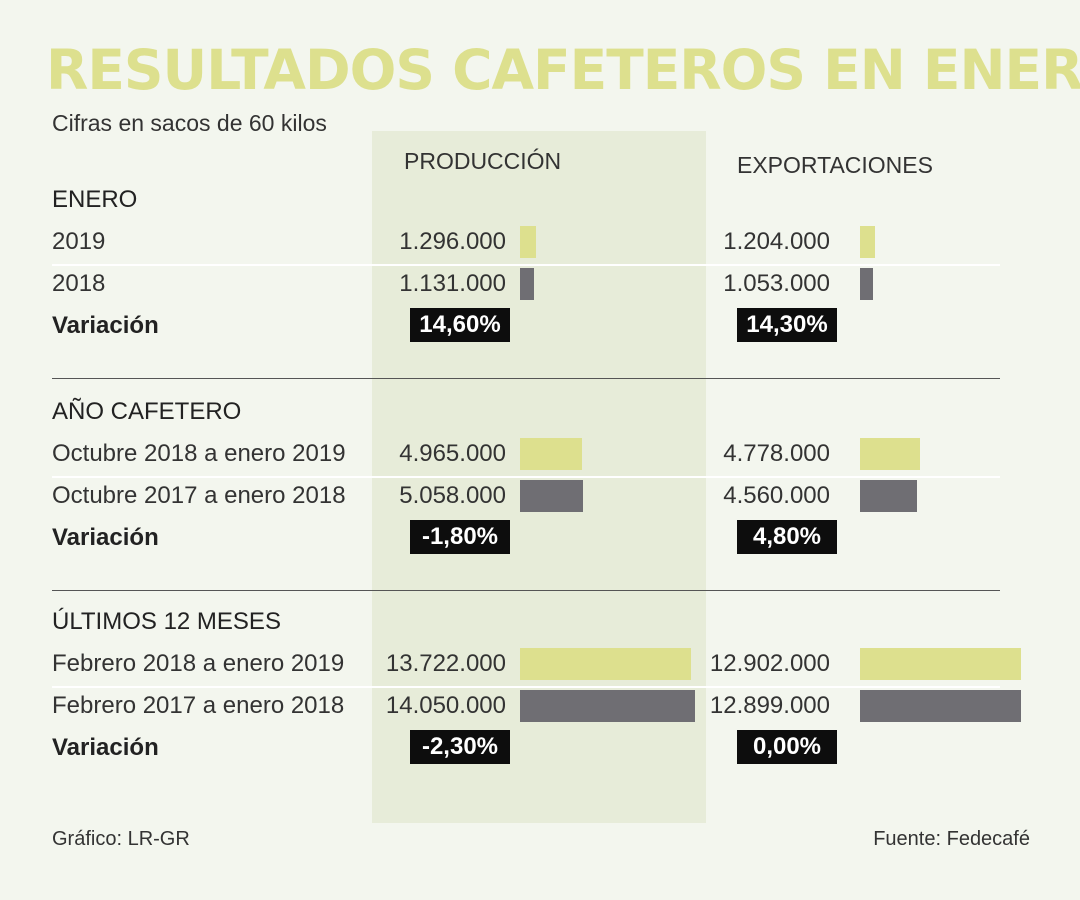  Describe the element at coordinates (189, 123) in the screenshot. I see `chart-subtitle: Cifras en sacos de 60 kilos` at that location.